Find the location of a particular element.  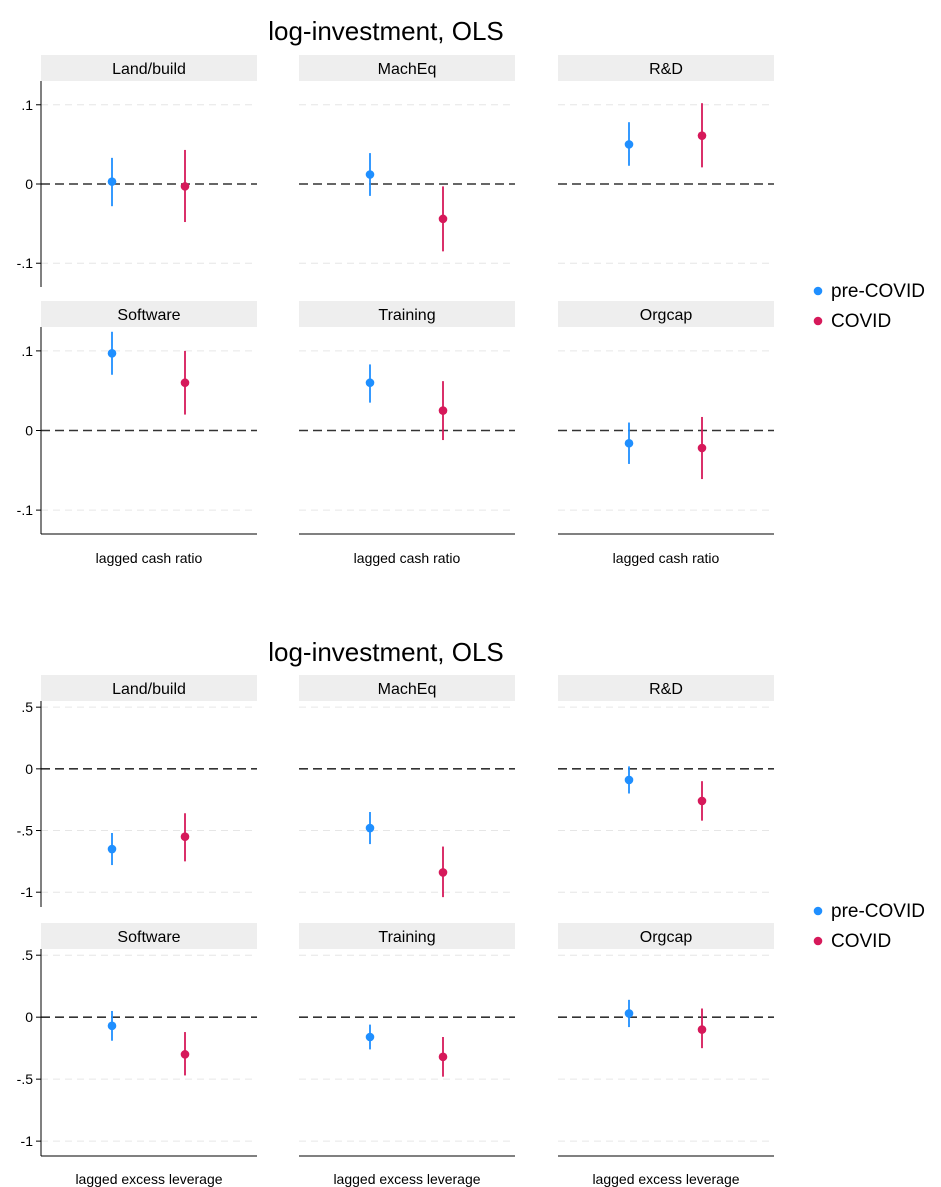

panel-land-build: Land/build .5 0 -.5 -1 is located at coordinates (137, 791).